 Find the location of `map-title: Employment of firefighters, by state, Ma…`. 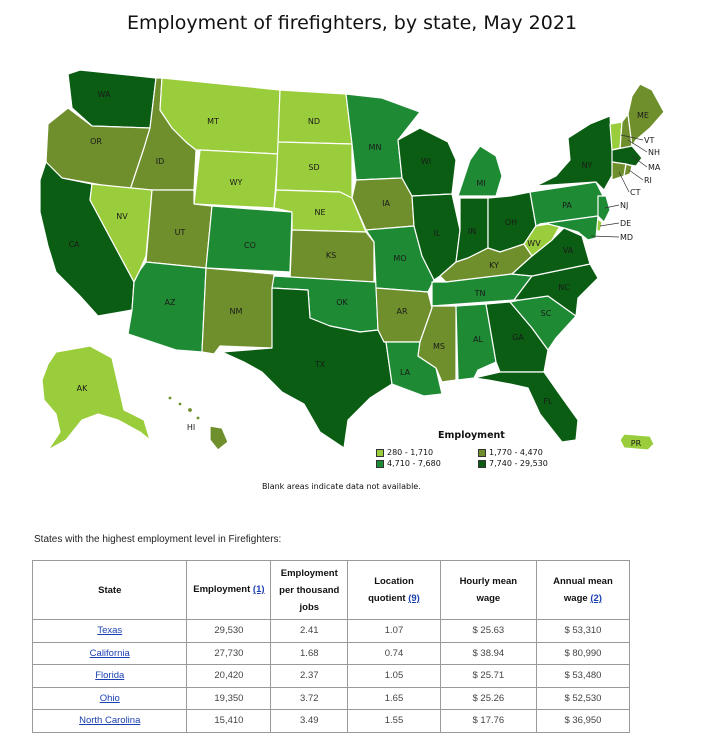

map-title: Employment of firefighters, by state, Ma… is located at coordinates (352, 23).